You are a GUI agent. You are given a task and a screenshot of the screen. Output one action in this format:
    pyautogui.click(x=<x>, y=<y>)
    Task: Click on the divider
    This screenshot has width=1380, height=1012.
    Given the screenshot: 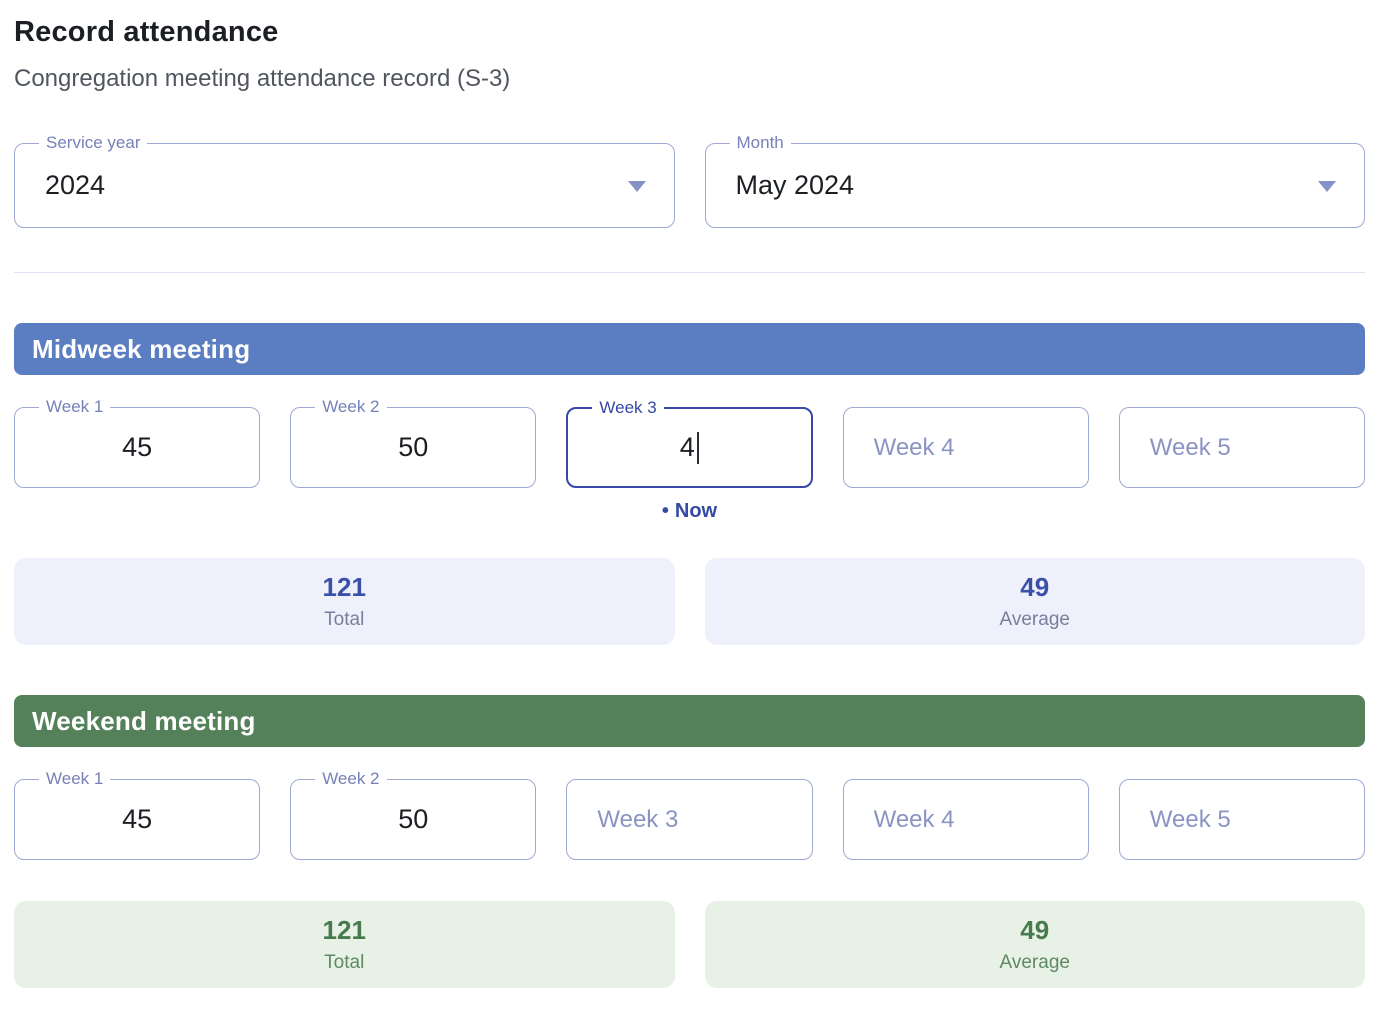 What is the action you would take?
    pyautogui.click(x=689, y=272)
    